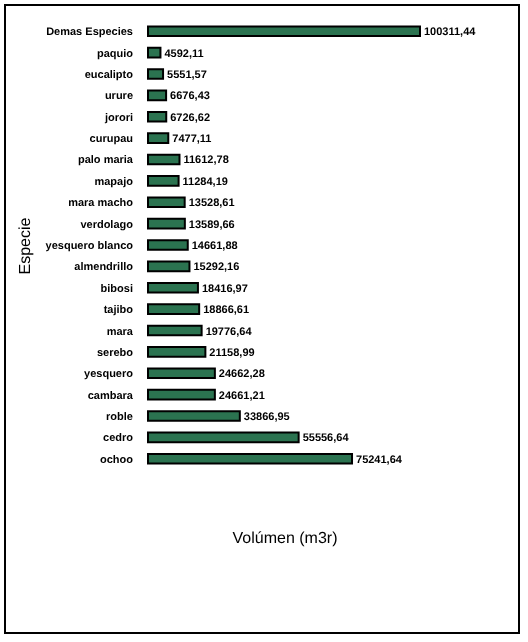 The image size is (528, 642). What do you see at coordinates (24, 245) in the screenshot?
I see `y-axis-title: Especie` at bounding box center [24, 245].